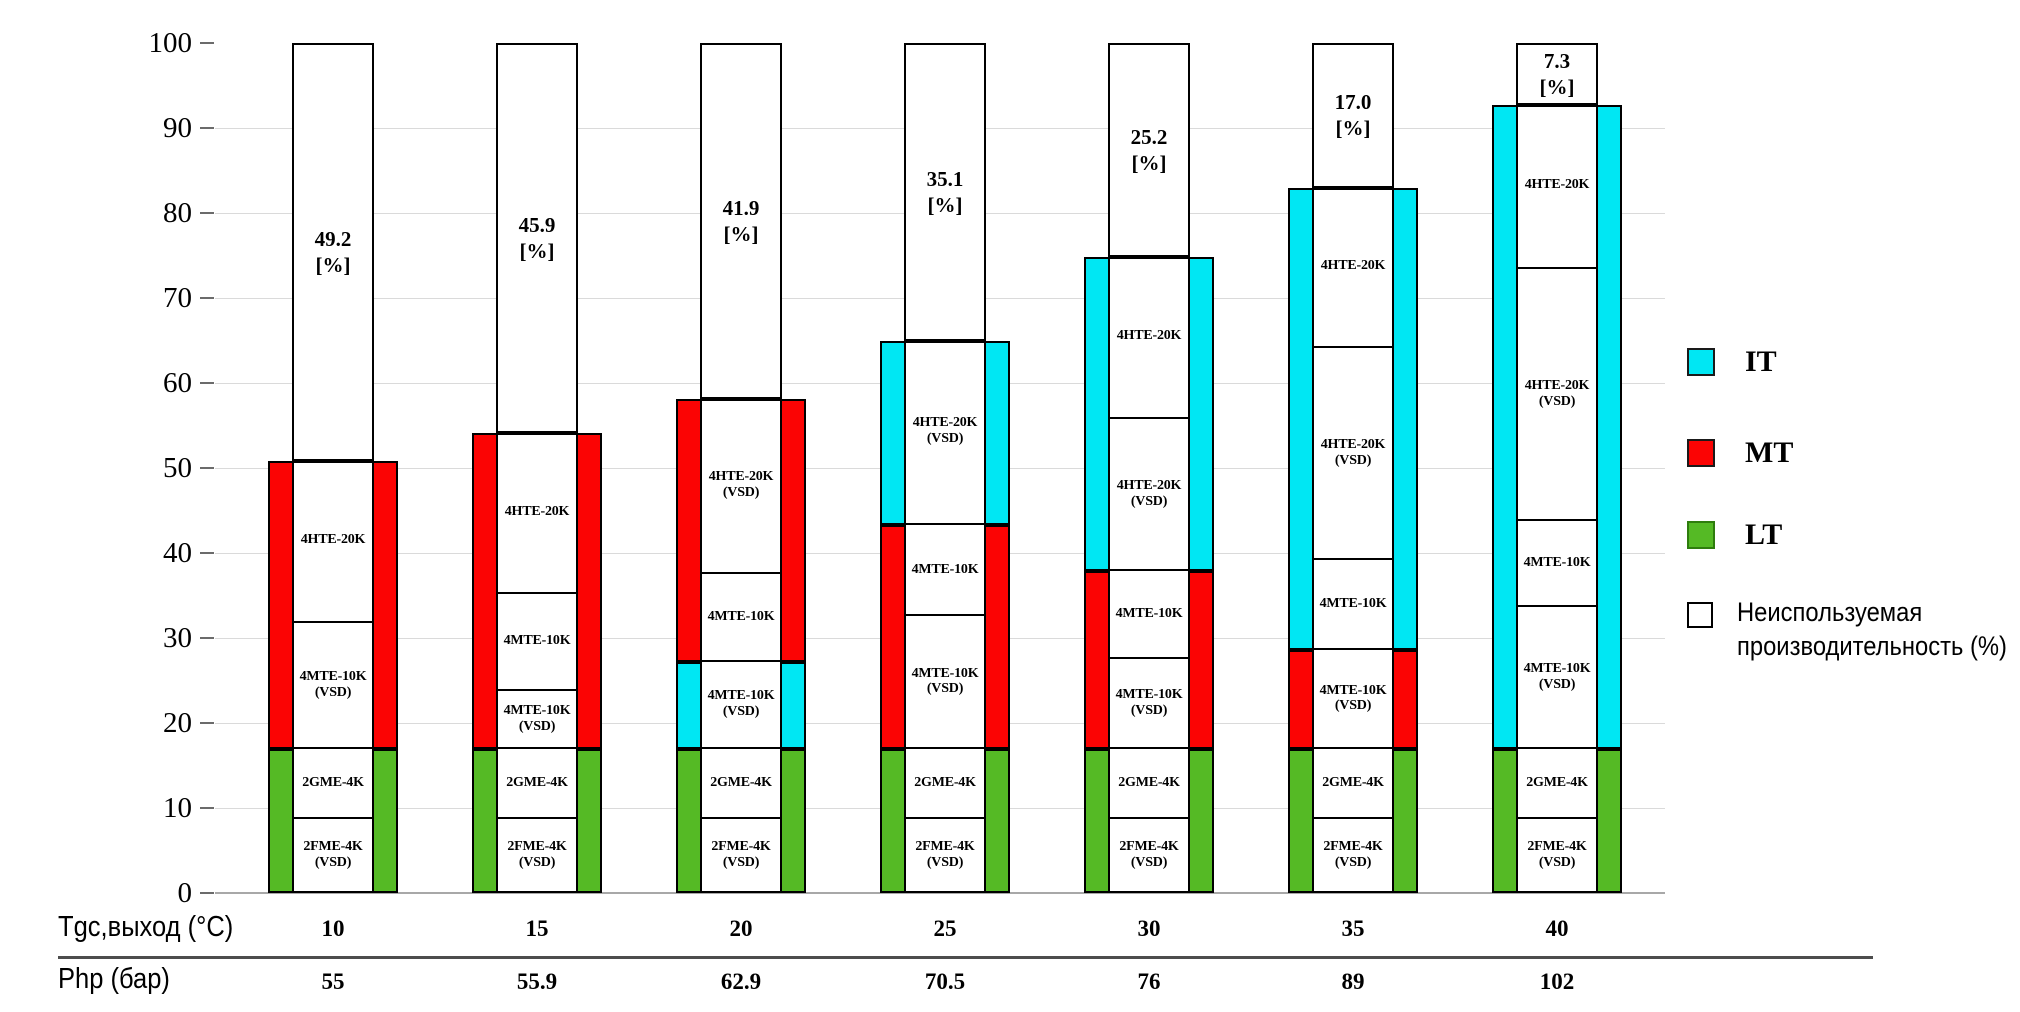 The width and height of the screenshot is (2020, 1012). I want to click on y-tick-label-10: 10, so click(177, 808).